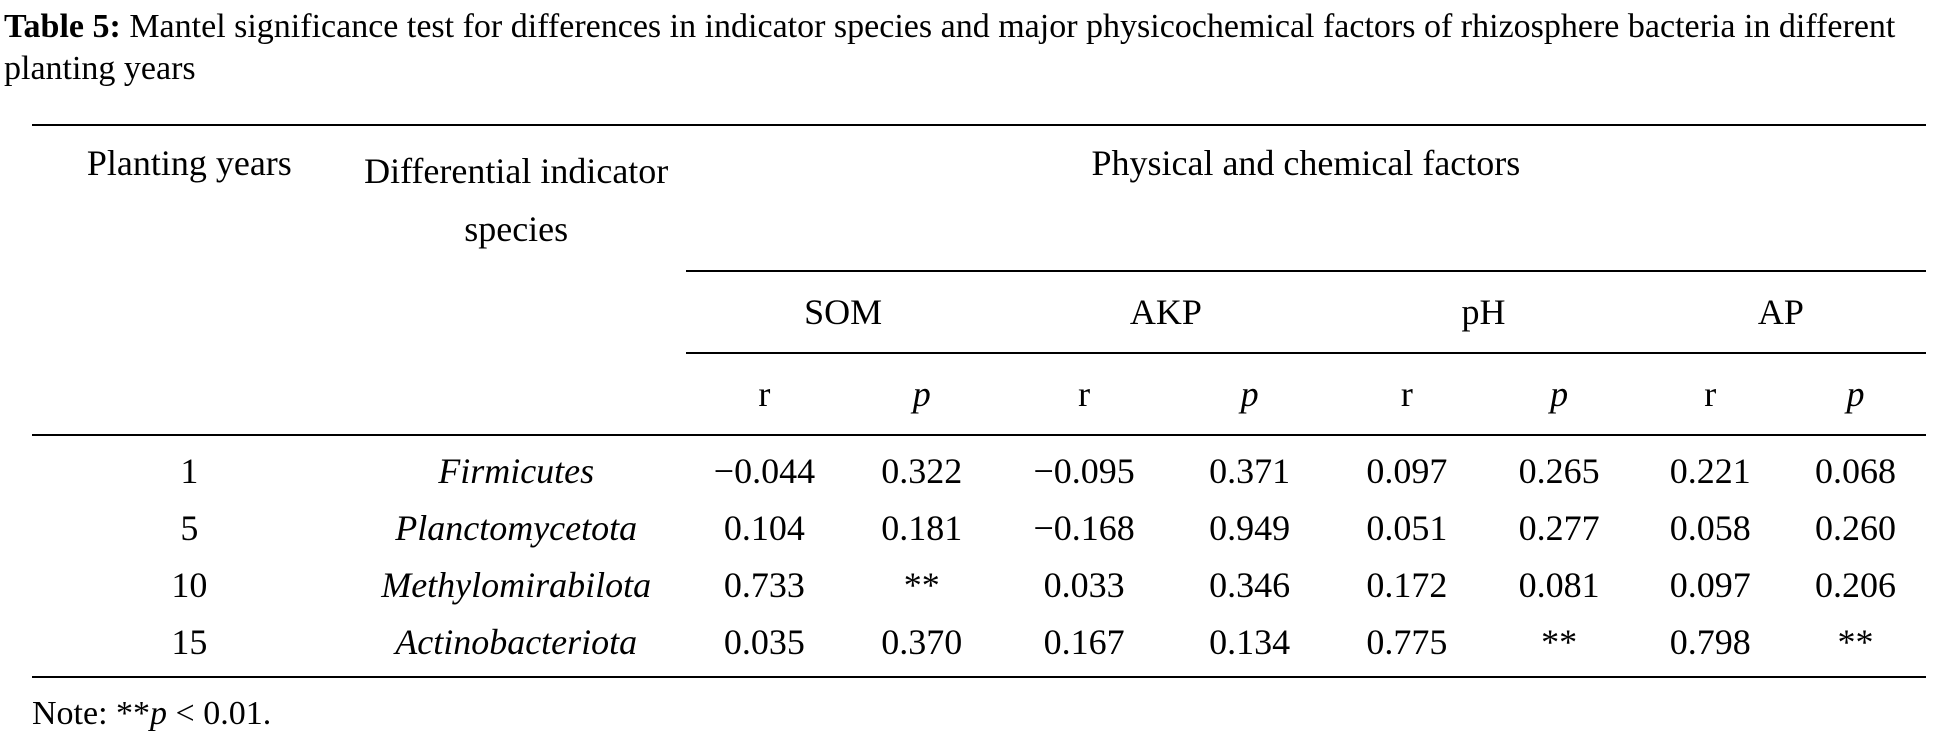 The height and width of the screenshot is (739, 1956). I want to click on header-factor-akp: AKP, so click(1166, 312).